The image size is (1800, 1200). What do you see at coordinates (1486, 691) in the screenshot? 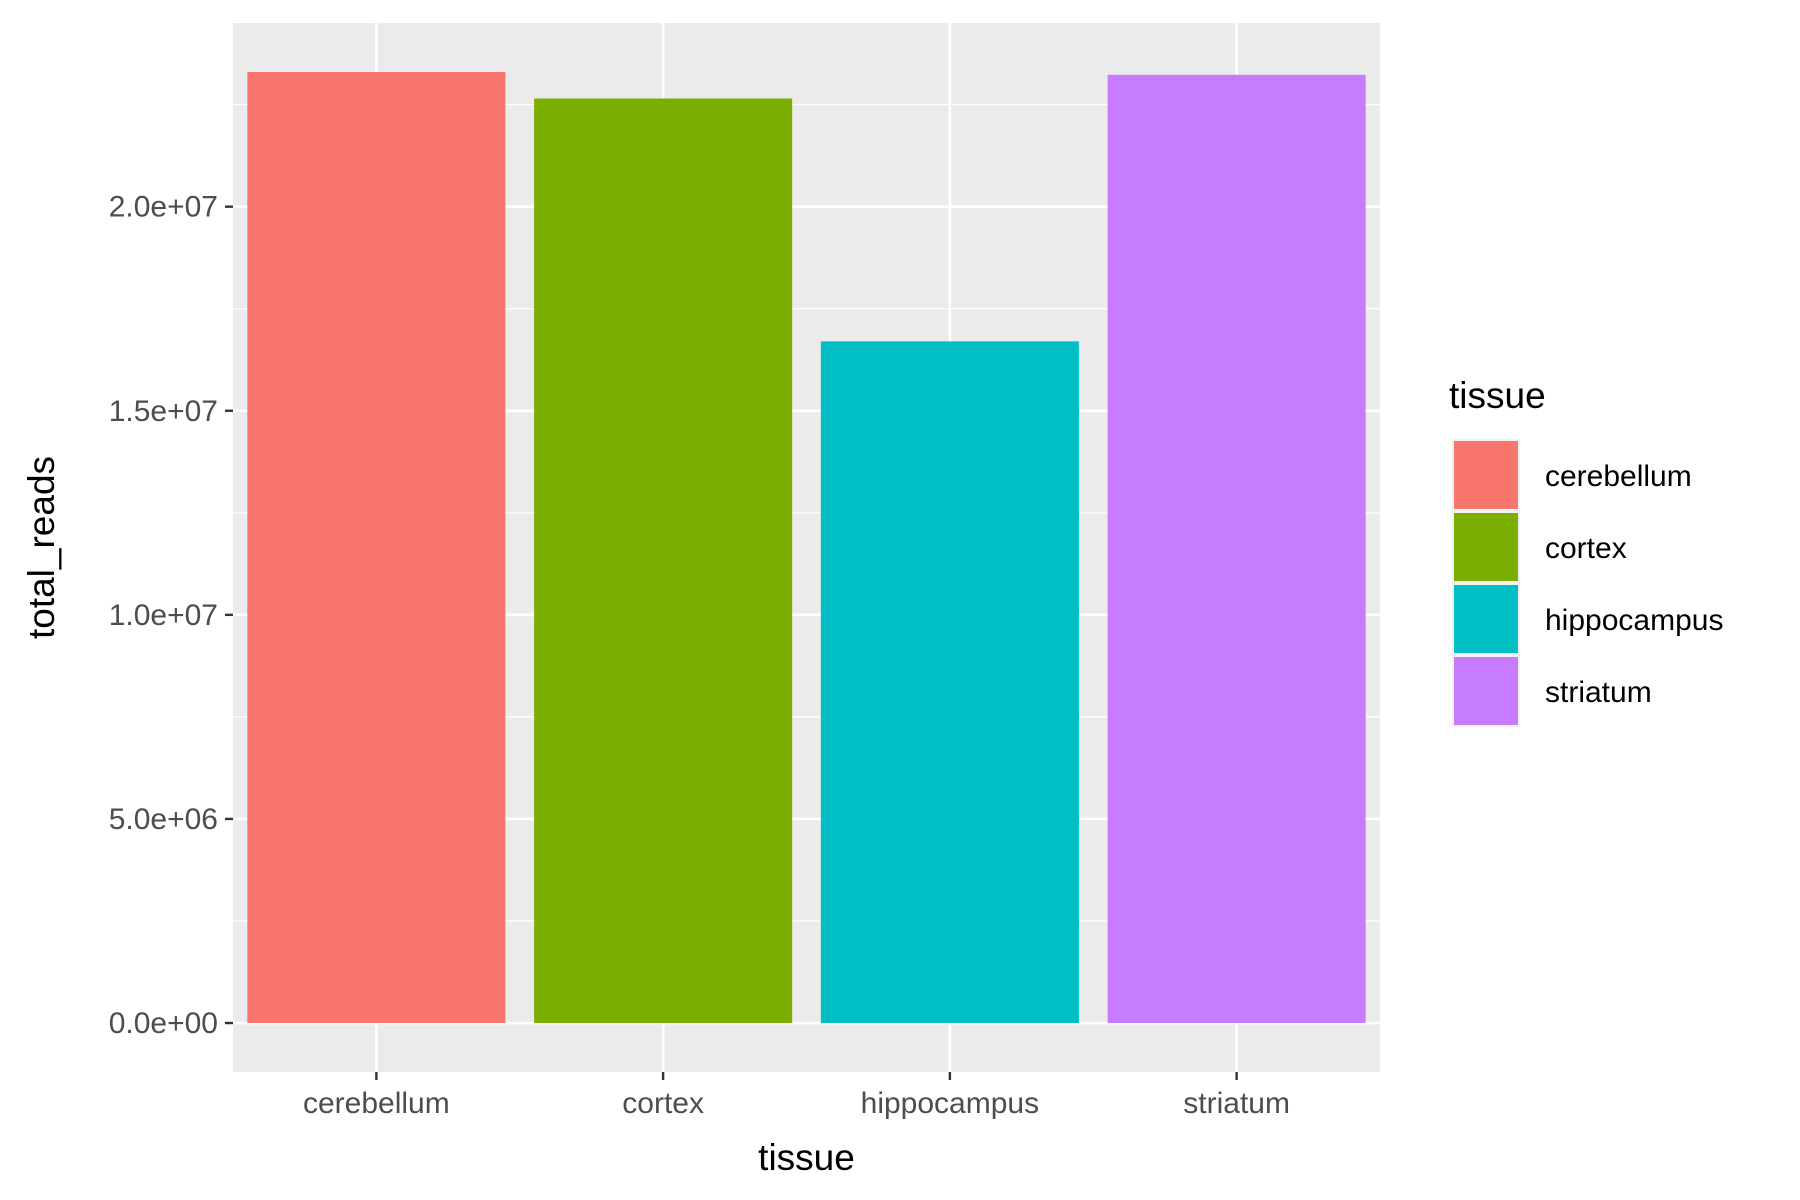
I see `legend-key-striatum` at bounding box center [1486, 691].